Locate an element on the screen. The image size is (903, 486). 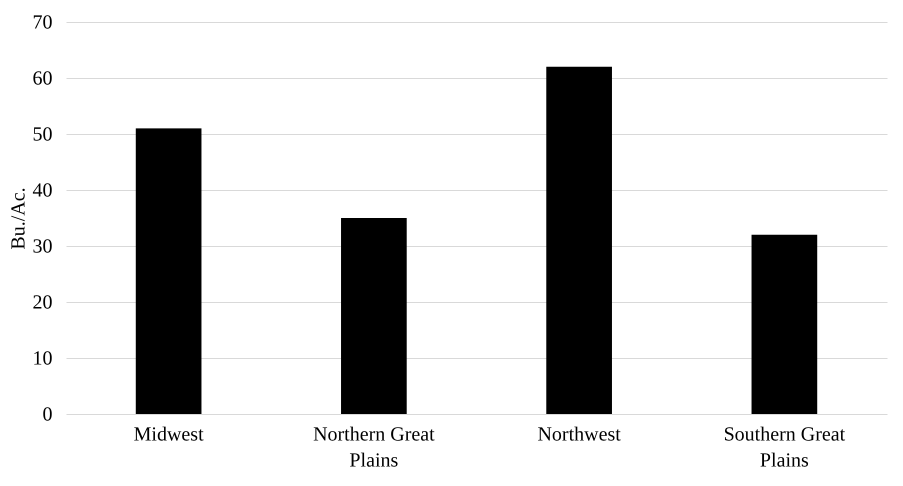
x-tick-label: Southern Great Plains is located at coordinates (785, 448).